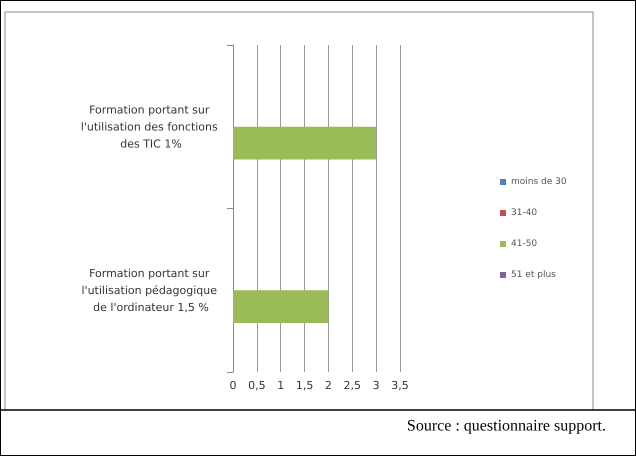  What do you see at coordinates (151, 126) in the screenshot?
I see `y-tick-label: Formation portant sur l'utilisation des fonctions des TIC 1%` at bounding box center [151, 126].